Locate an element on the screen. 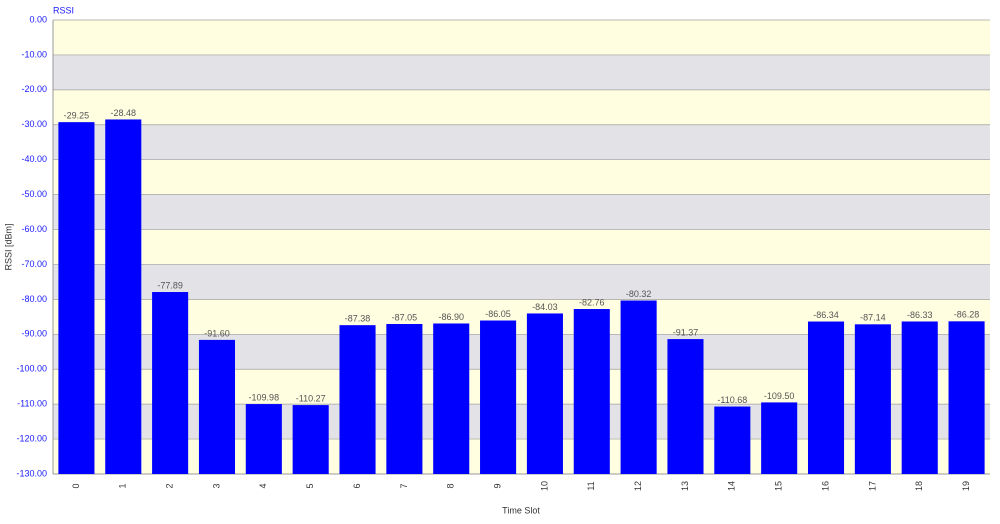 Image resolution: width=1000 pixels, height=524 pixels. x-tick-label: 8 is located at coordinates (451, 485).